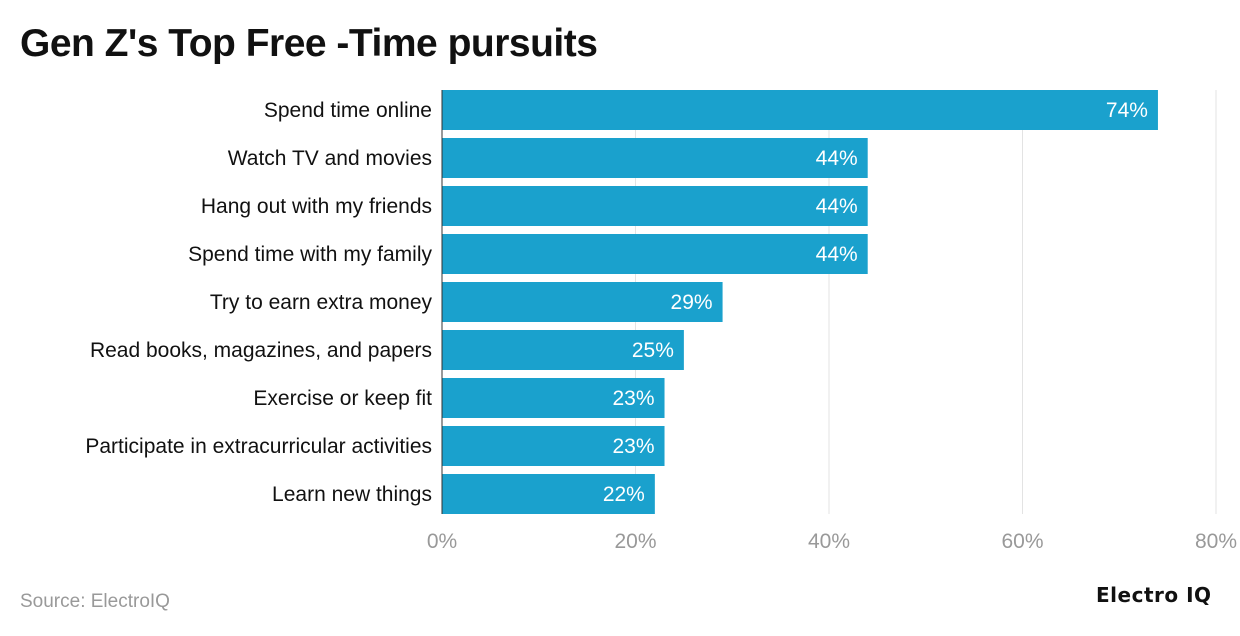 Image resolution: width=1240 pixels, height=636 pixels. I want to click on category-label: Spend time online, so click(348, 110).